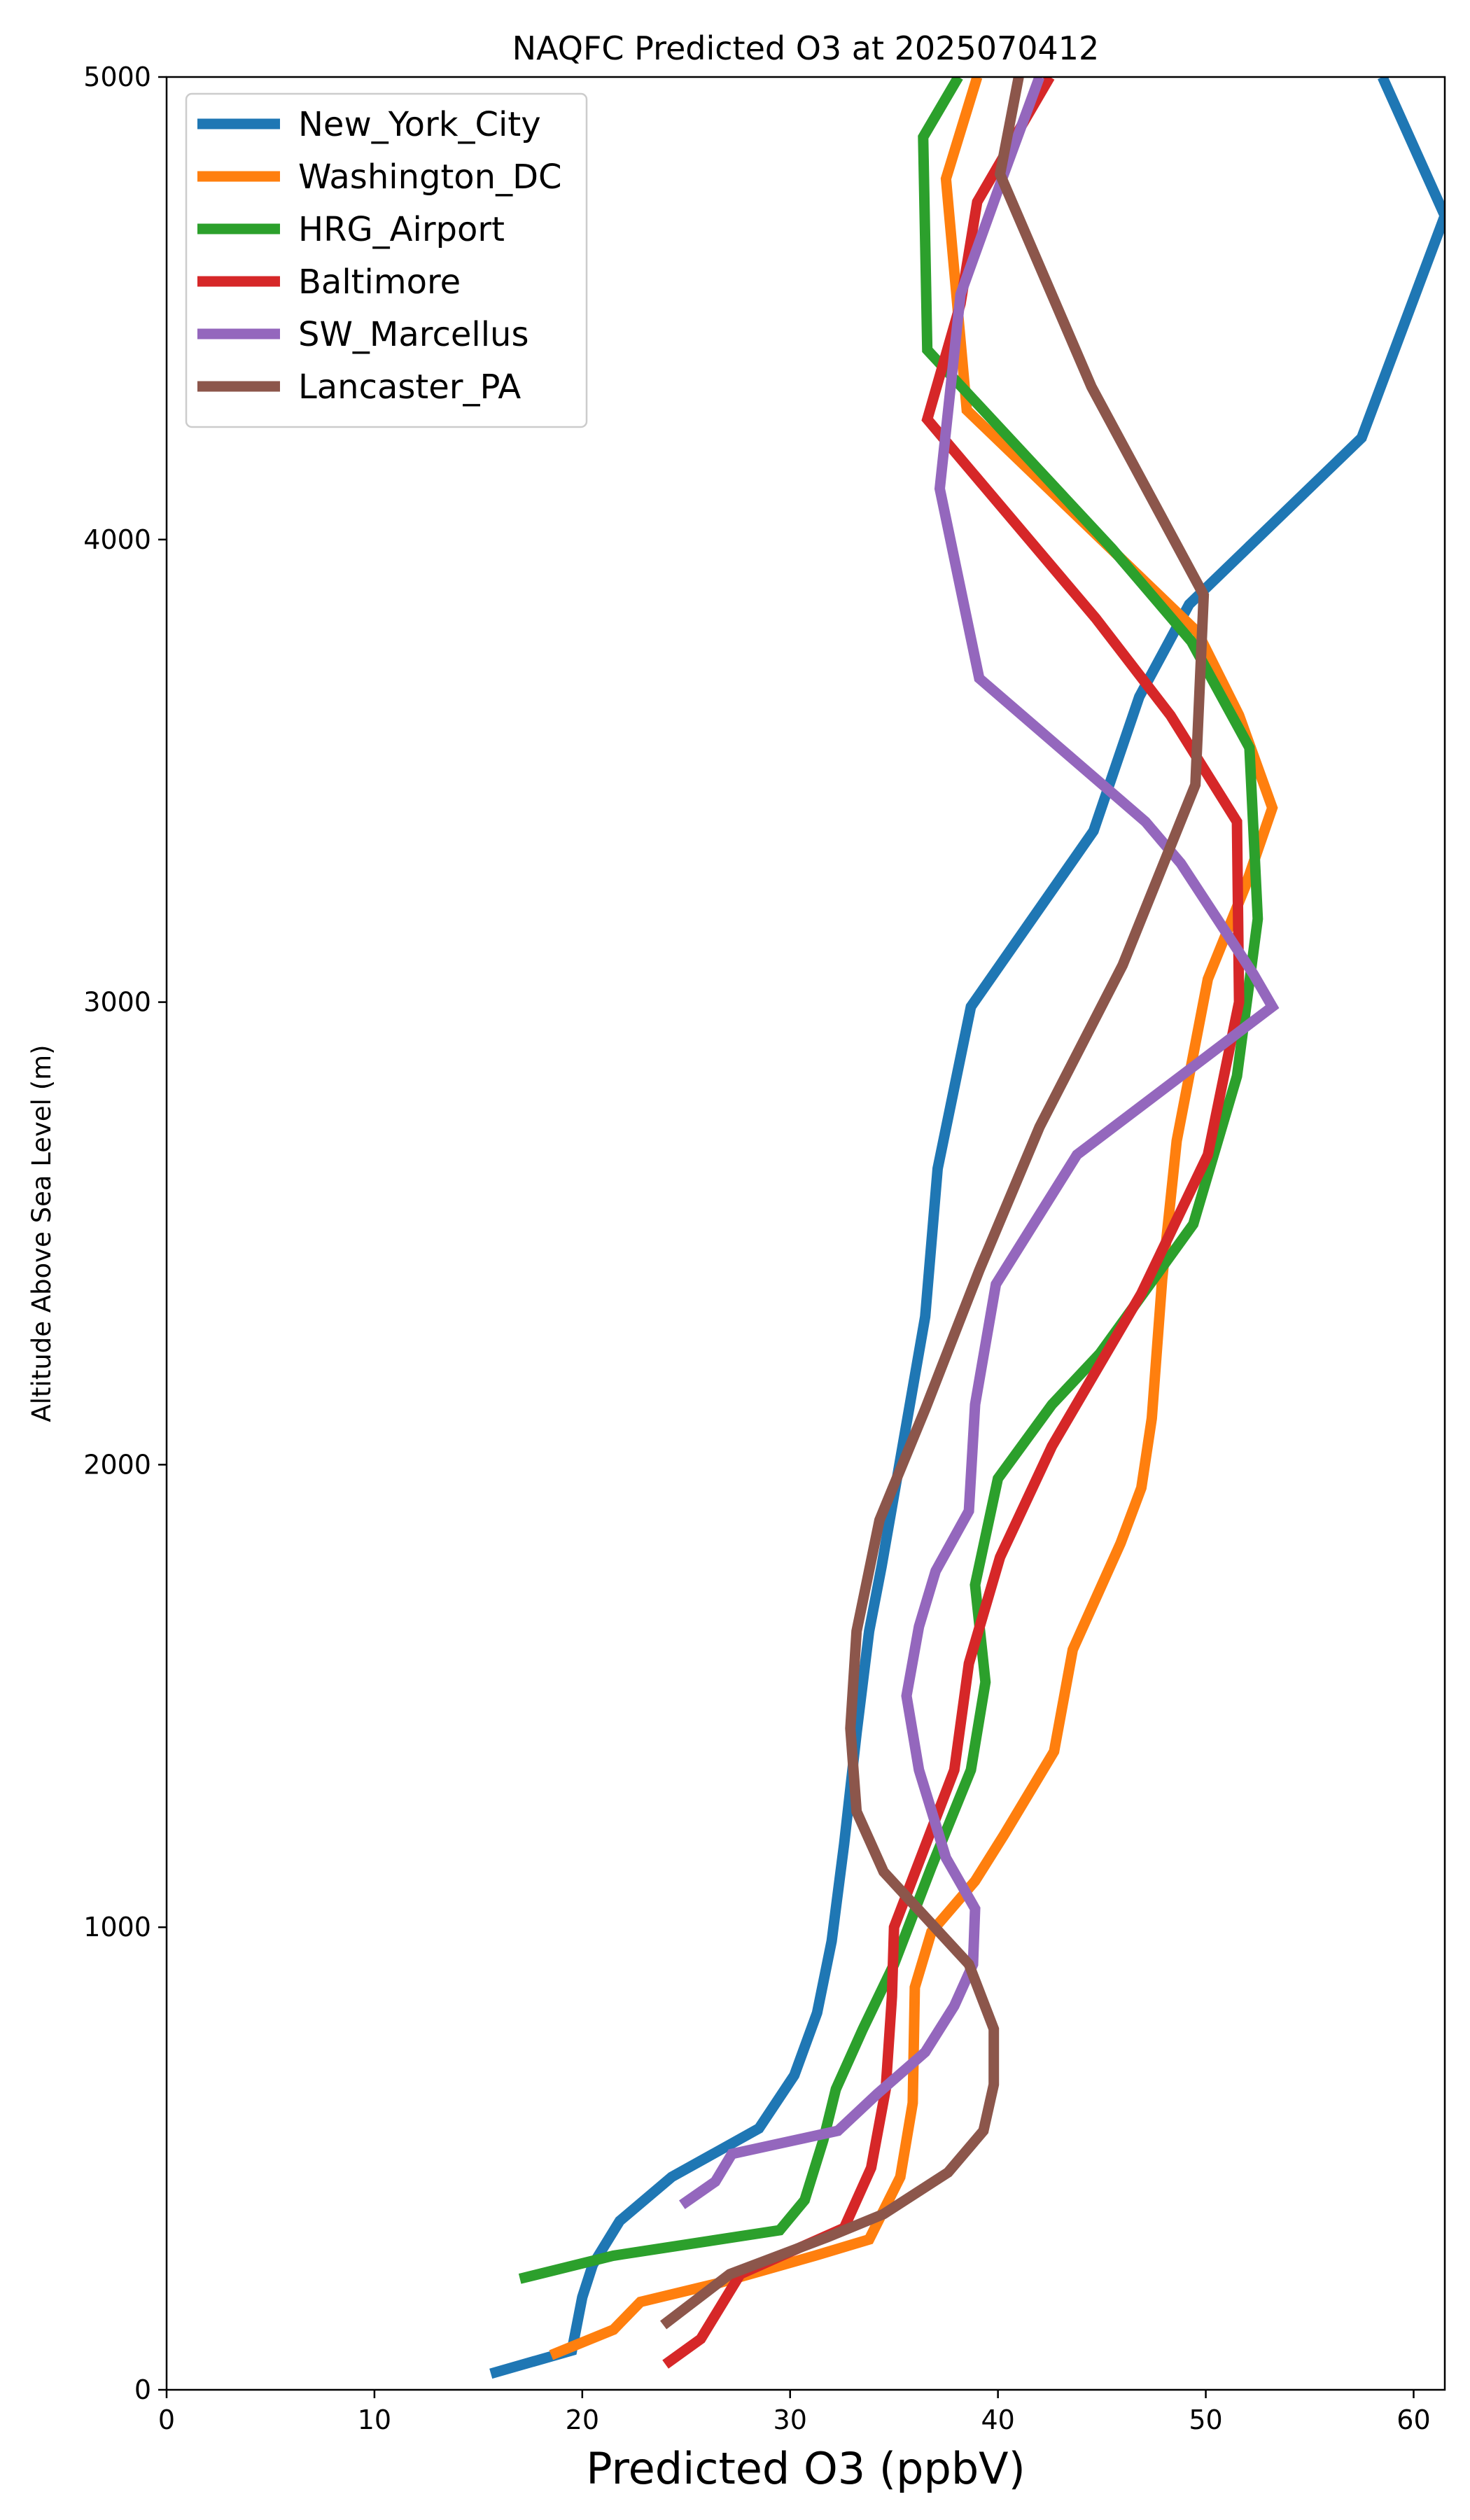 The width and height of the screenshot is (1470, 2520). What do you see at coordinates (409, 387) in the screenshot?
I see `legend-label: Lancaster_PA` at bounding box center [409, 387].